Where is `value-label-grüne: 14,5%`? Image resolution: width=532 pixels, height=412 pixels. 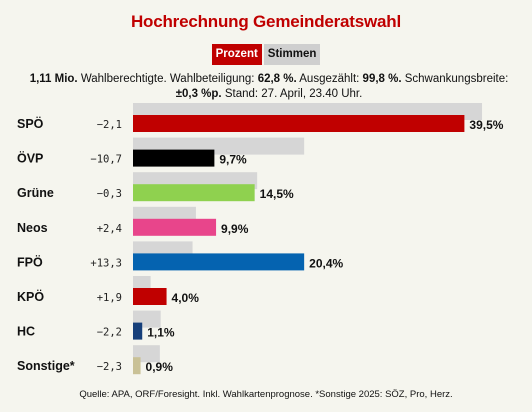
value-label-grüne: 14,5% is located at coordinates (277, 194).